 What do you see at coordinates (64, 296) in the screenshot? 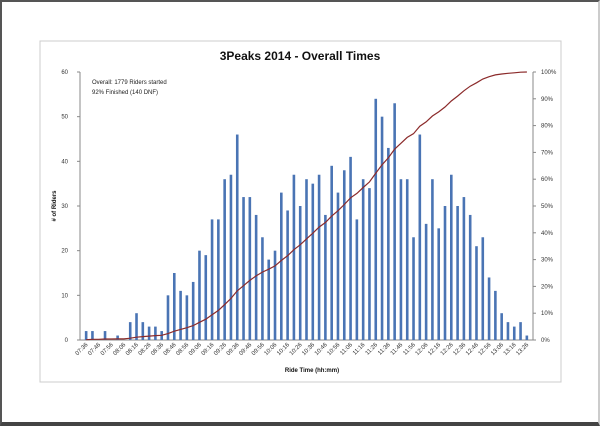
I see `y-tick-label: 10` at bounding box center [64, 296].